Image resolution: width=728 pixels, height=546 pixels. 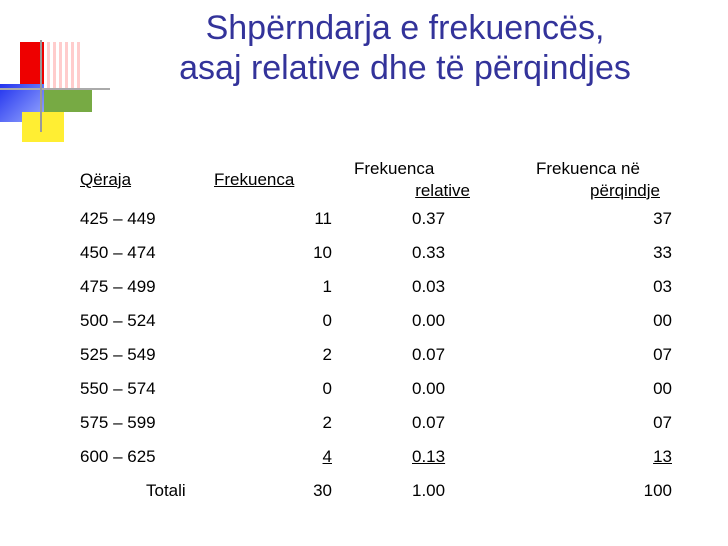 What do you see at coordinates (376, 423) in the screenshot?
I see `table-row: 575 – 599 2 0.07 07` at bounding box center [376, 423].